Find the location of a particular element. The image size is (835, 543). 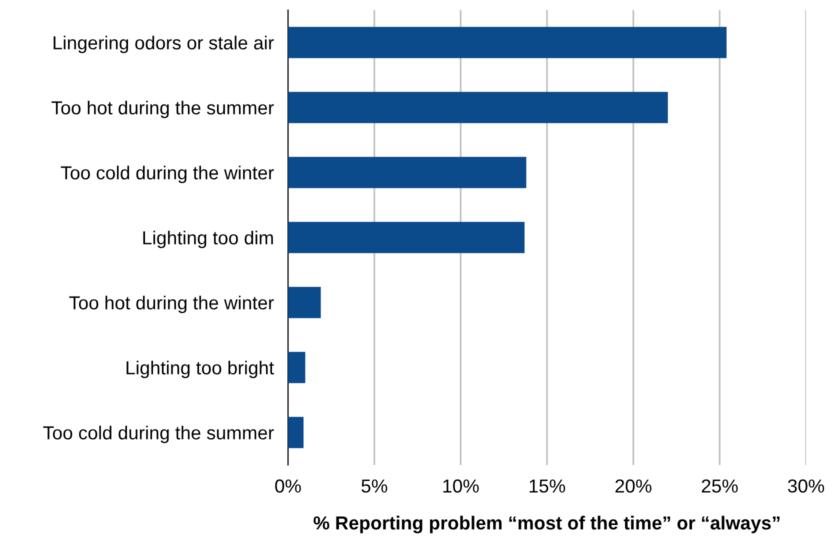

x-tick-label: 10% is located at coordinates (461, 486).